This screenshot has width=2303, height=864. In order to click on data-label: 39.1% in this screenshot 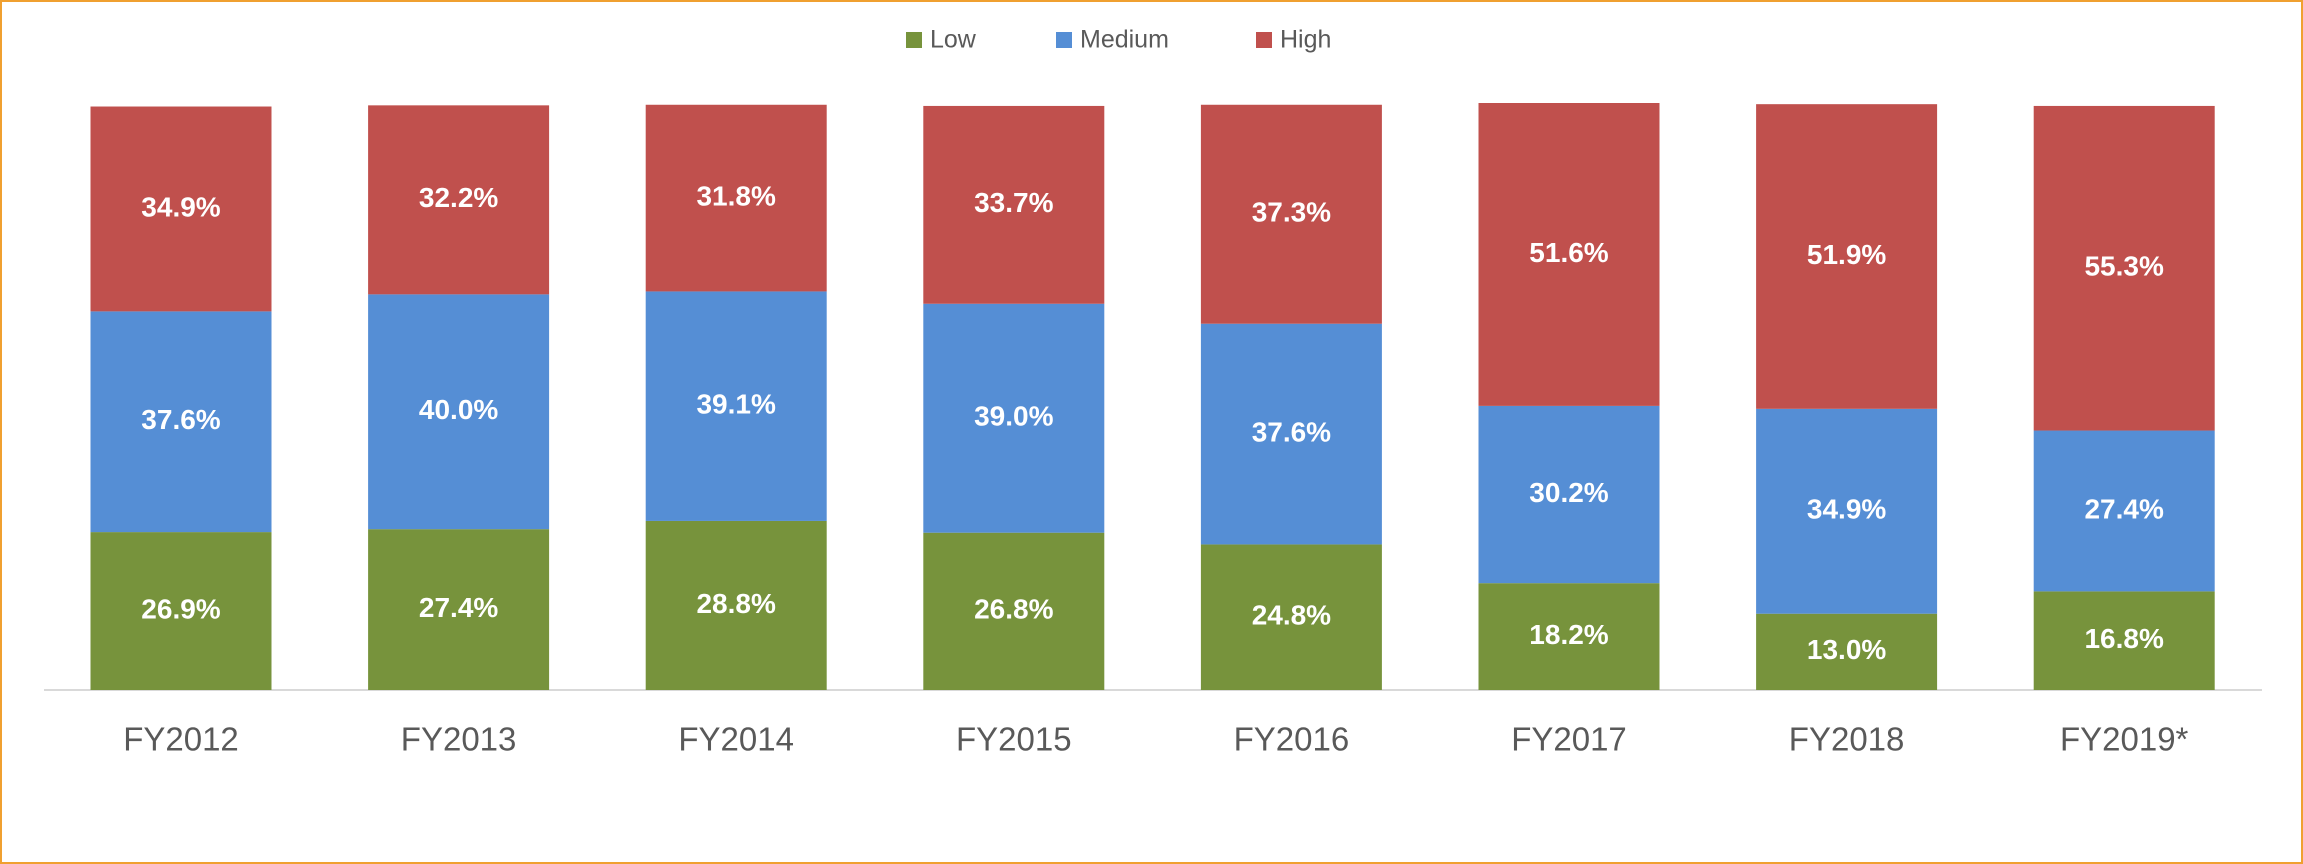, I will do `click(735, 404)`.